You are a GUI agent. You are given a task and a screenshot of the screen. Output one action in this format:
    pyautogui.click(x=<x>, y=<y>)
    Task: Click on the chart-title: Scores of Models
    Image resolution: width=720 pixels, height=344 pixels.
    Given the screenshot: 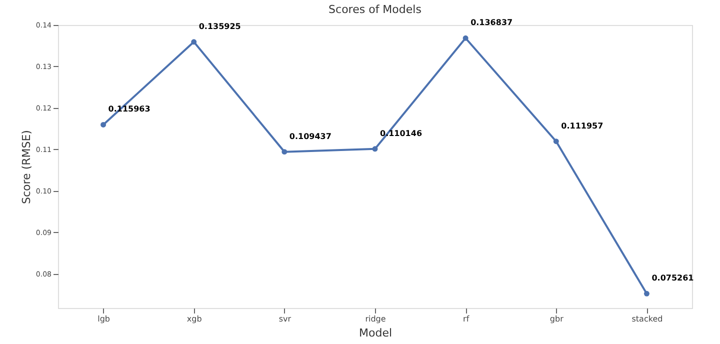 What is the action you would take?
    pyautogui.click(x=375, y=9)
    